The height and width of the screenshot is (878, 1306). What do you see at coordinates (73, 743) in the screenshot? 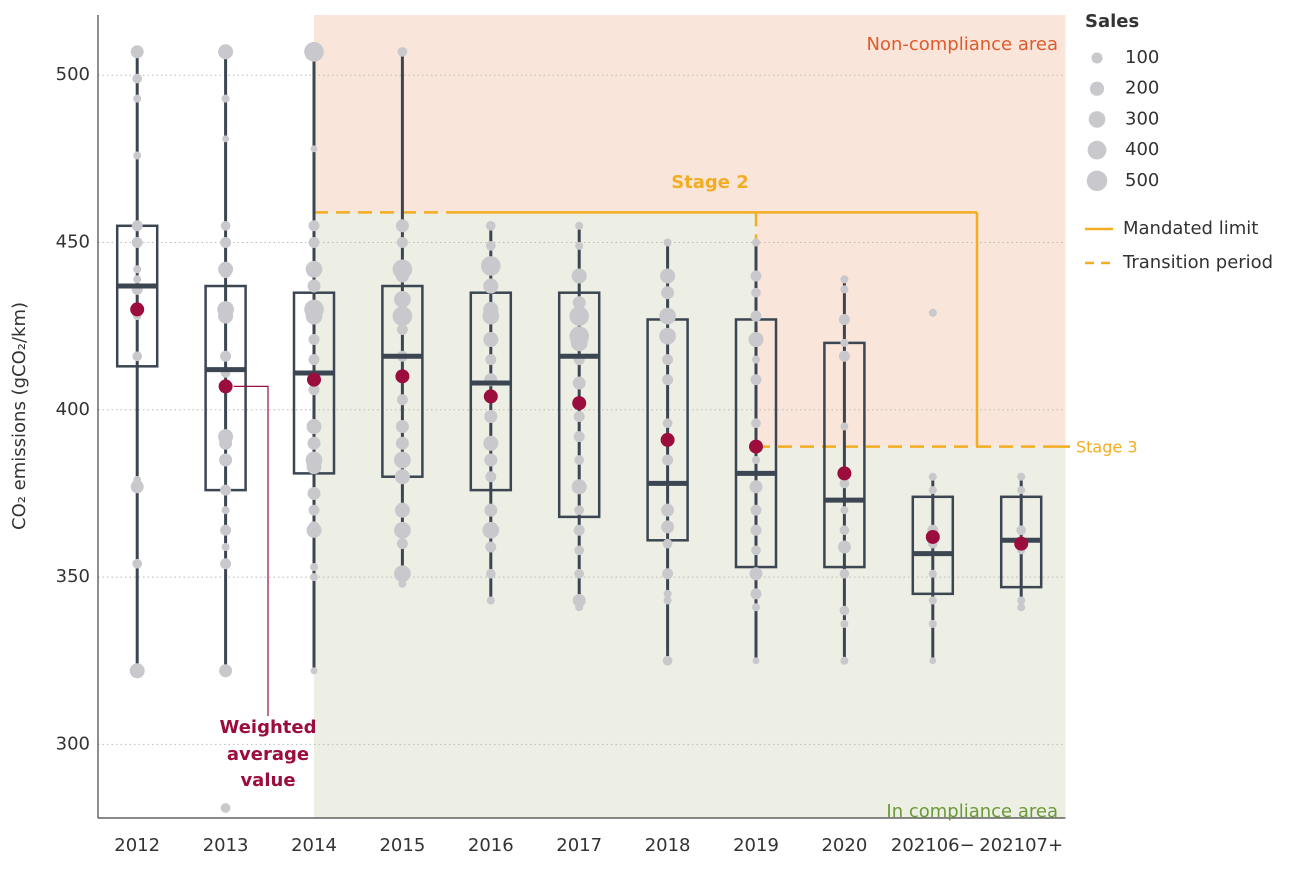
I see `y-tick-label: 300` at bounding box center [73, 743].